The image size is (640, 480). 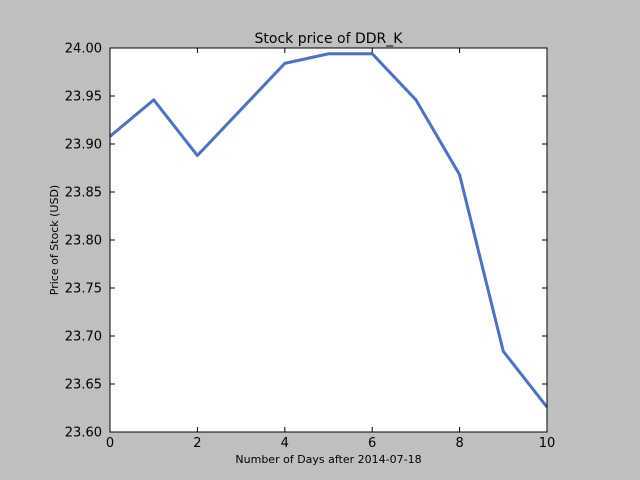 I want to click on y-tick-label: 24.00, so click(x=83, y=49).